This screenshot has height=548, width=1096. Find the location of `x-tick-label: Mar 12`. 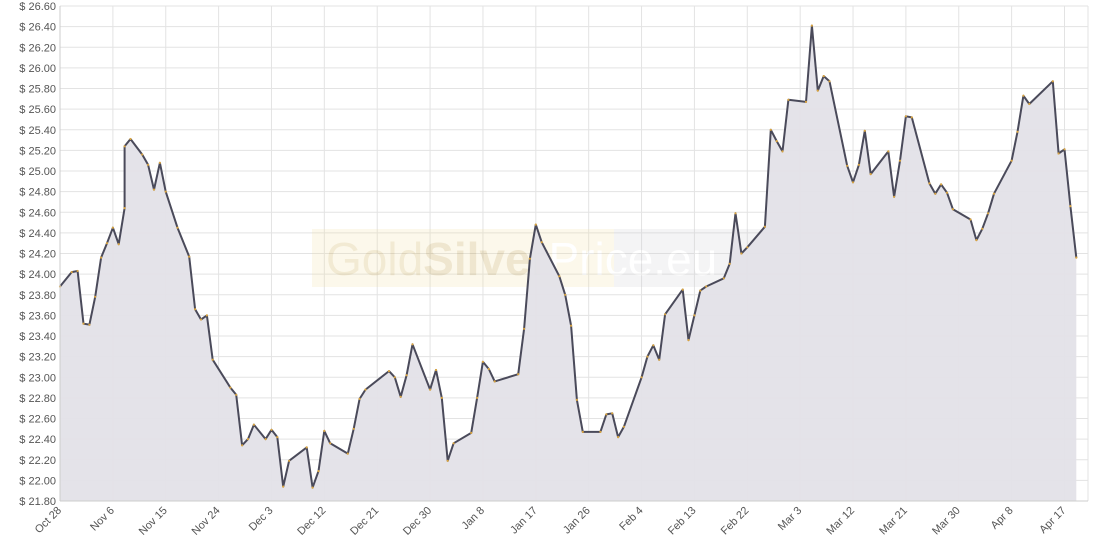

x-tick-label: Mar 12 is located at coordinates (840, 521).